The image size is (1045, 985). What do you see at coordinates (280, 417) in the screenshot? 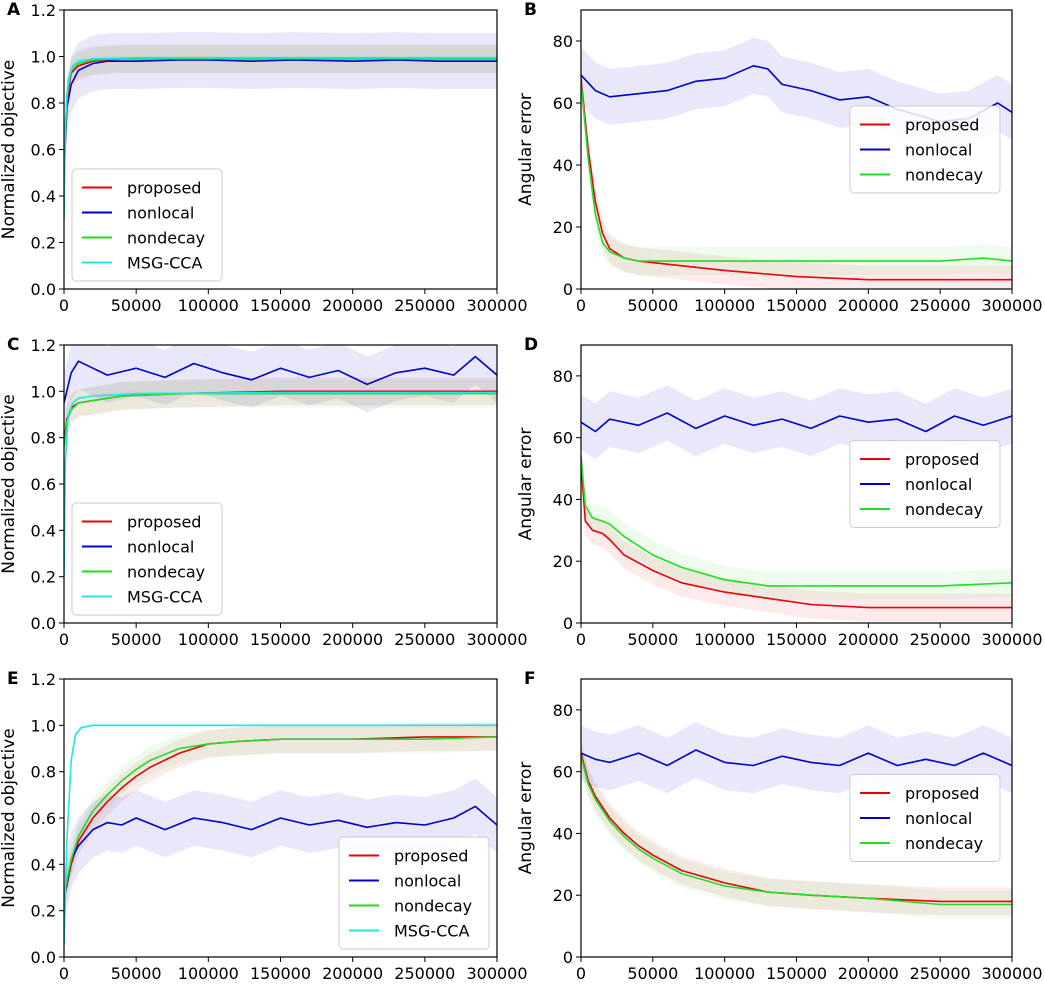
I see `band-proposed` at bounding box center [280, 417].